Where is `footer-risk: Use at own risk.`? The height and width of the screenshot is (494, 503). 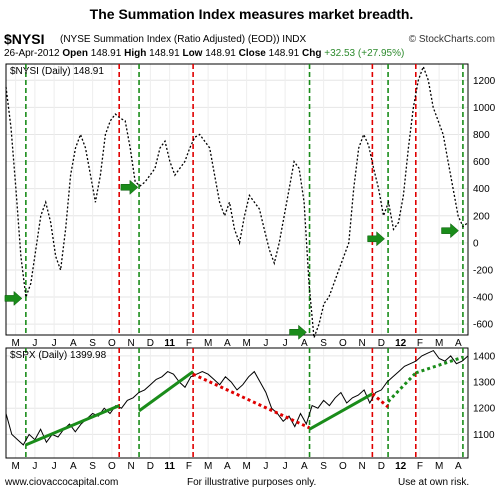 footer-risk: Use at own risk. is located at coordinates (434, 482).